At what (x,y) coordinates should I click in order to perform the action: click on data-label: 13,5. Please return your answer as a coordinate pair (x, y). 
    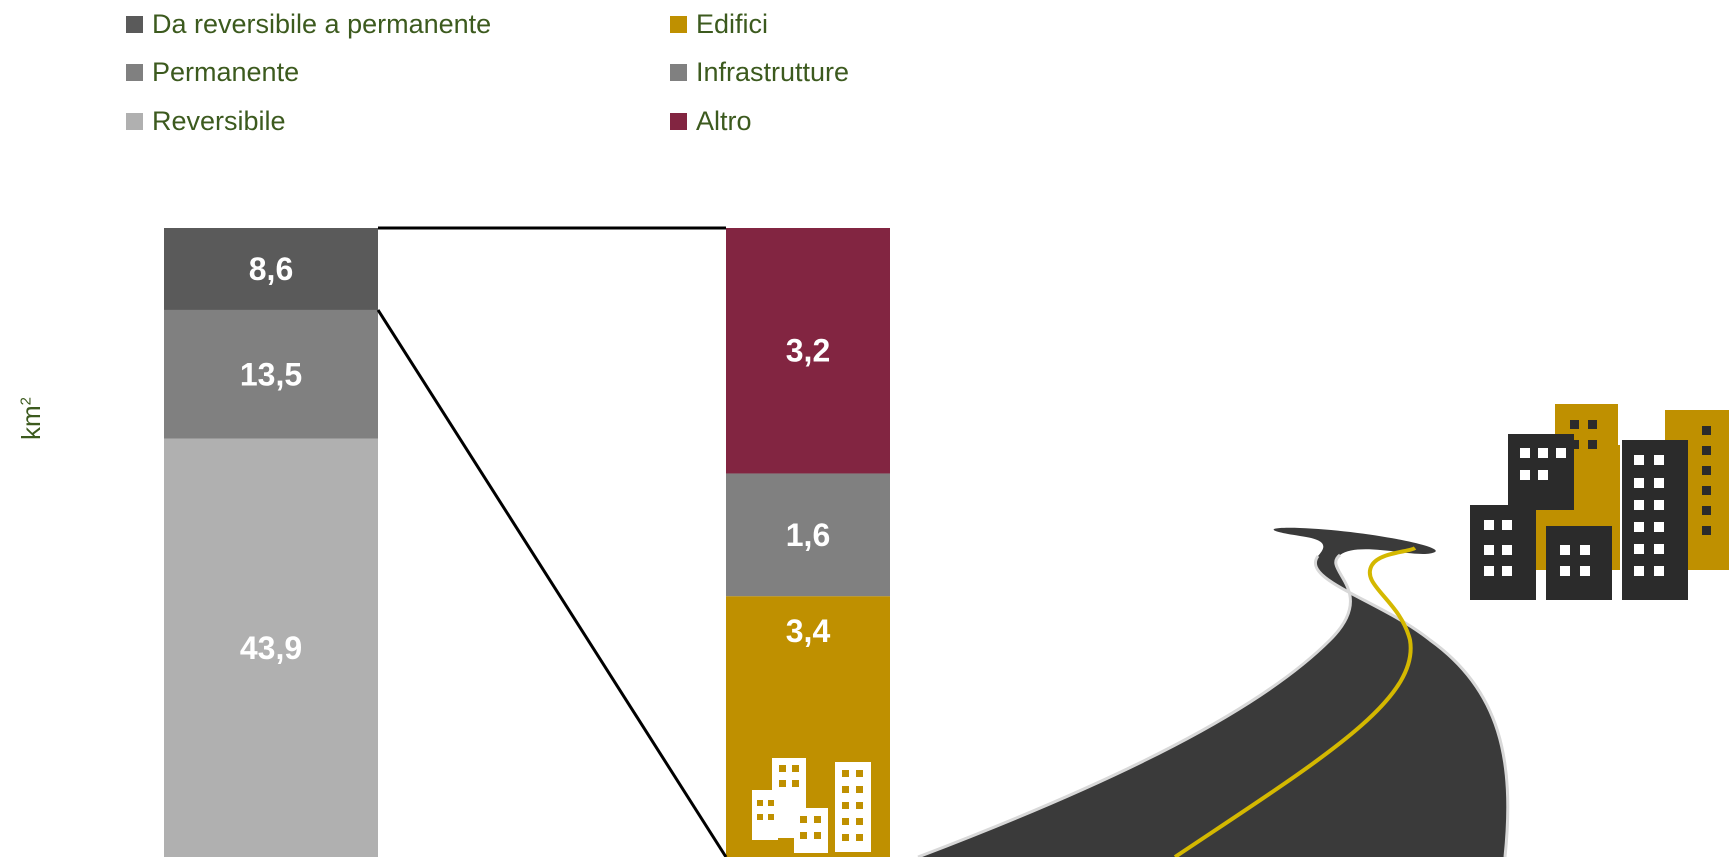
    Looking at the image, I should click on (271, 374).